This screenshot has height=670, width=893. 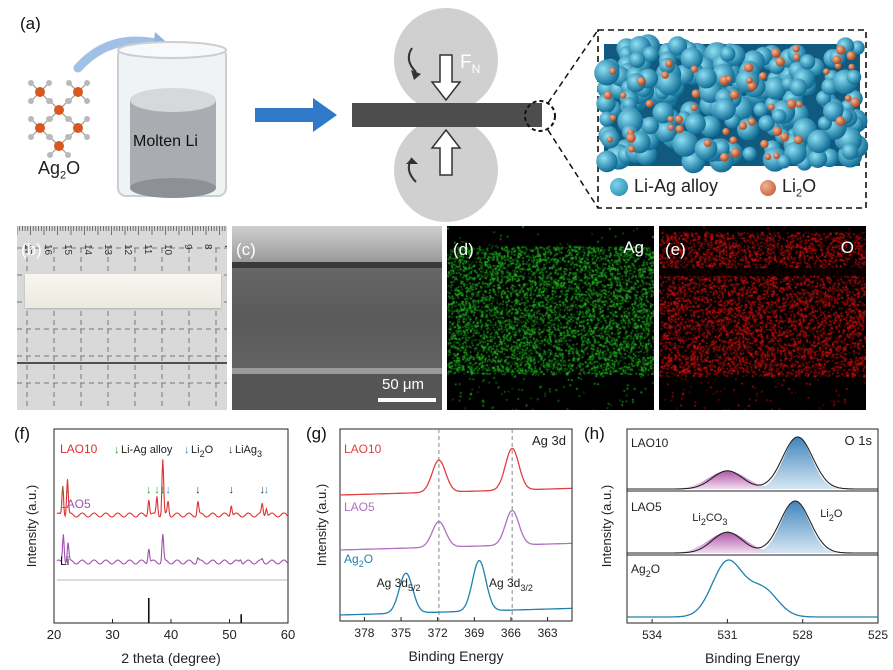 I want to click on chart-title: Ag 3d, so click(x=549, y=440).